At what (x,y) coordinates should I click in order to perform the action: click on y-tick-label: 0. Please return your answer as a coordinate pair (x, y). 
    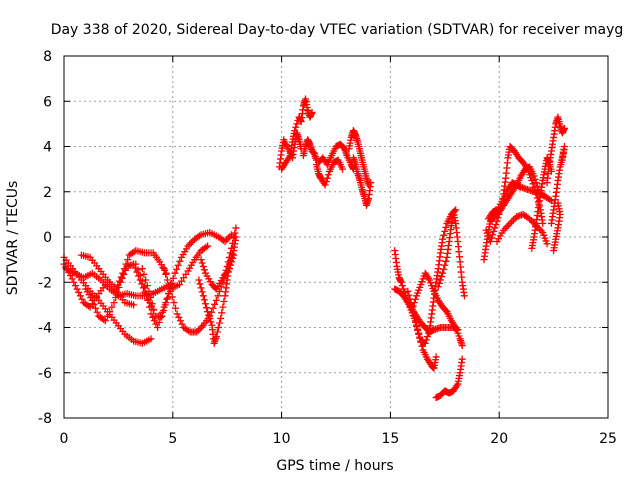
    Looking at the image, I should click on (47, 238).